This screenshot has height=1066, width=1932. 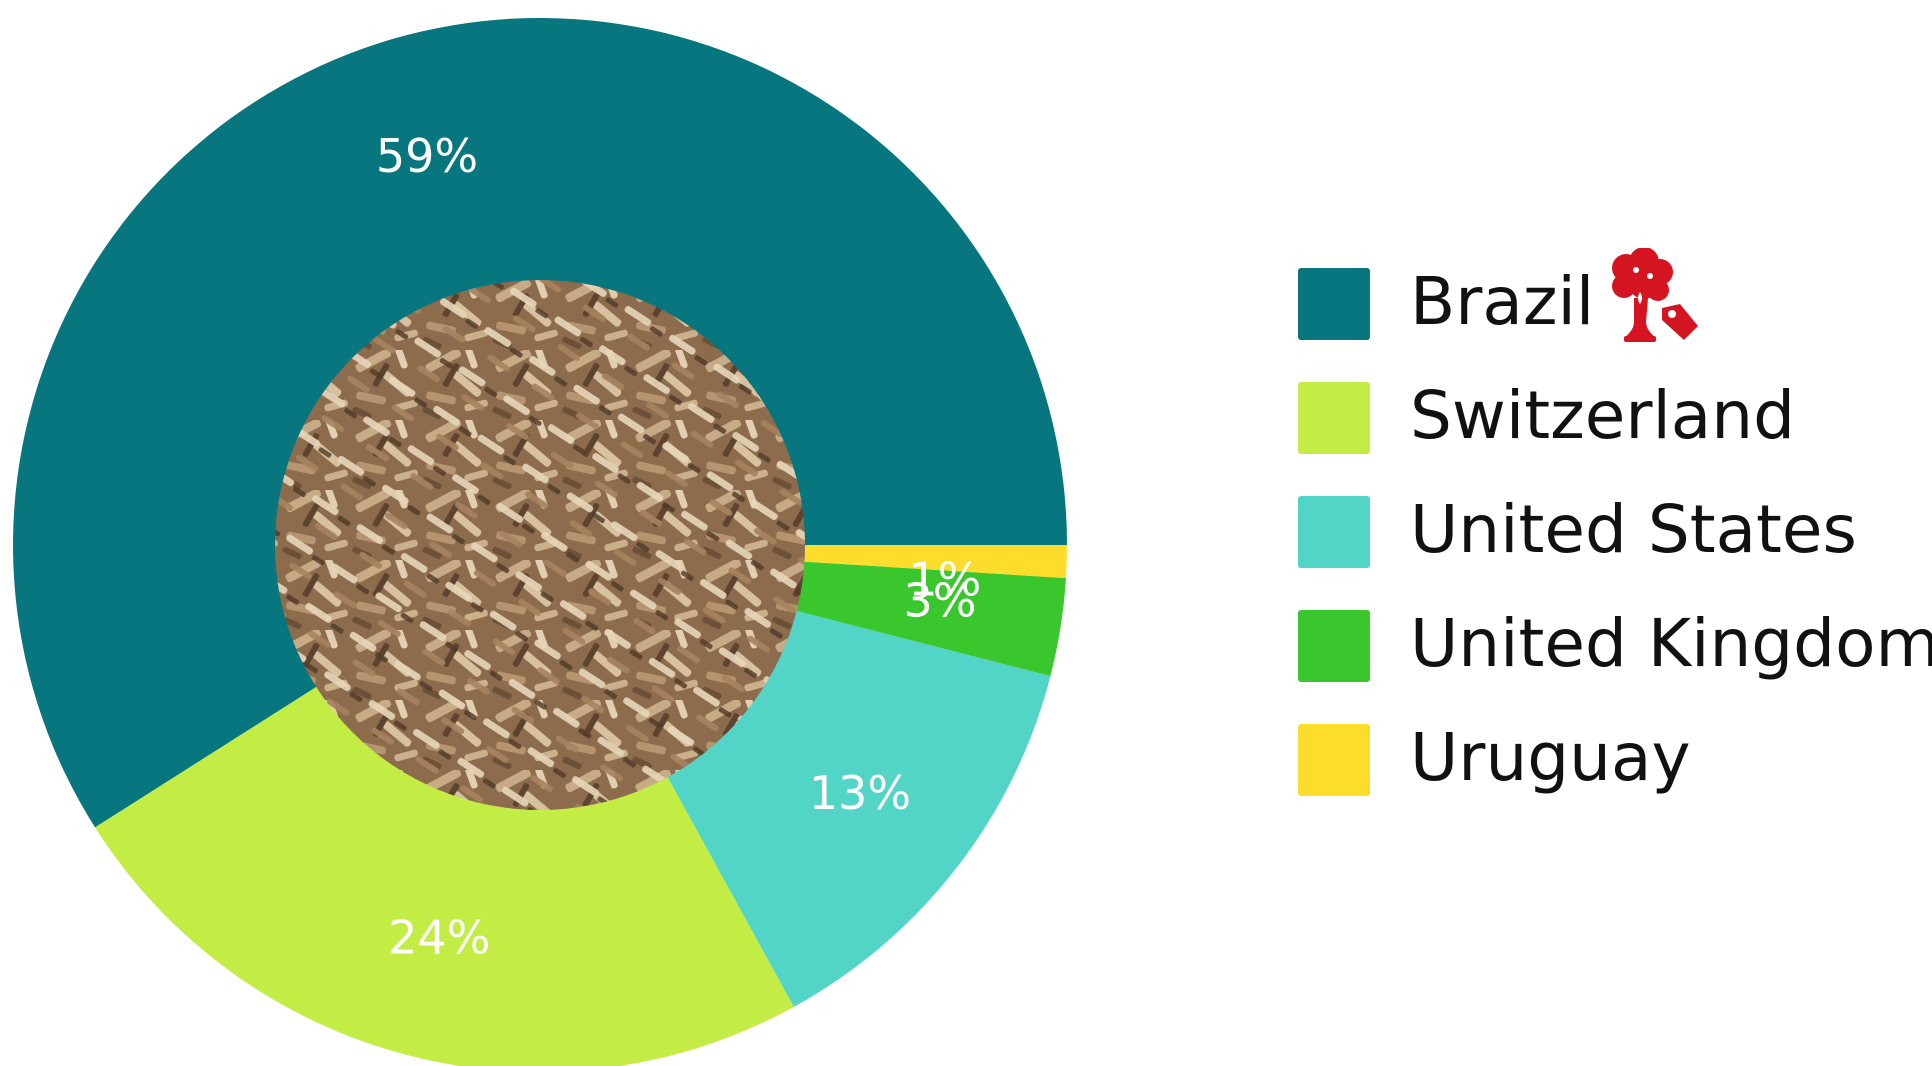 I want to click on legend-item-united-kingdom: United Kingdom, so click(x=1615, y=643).